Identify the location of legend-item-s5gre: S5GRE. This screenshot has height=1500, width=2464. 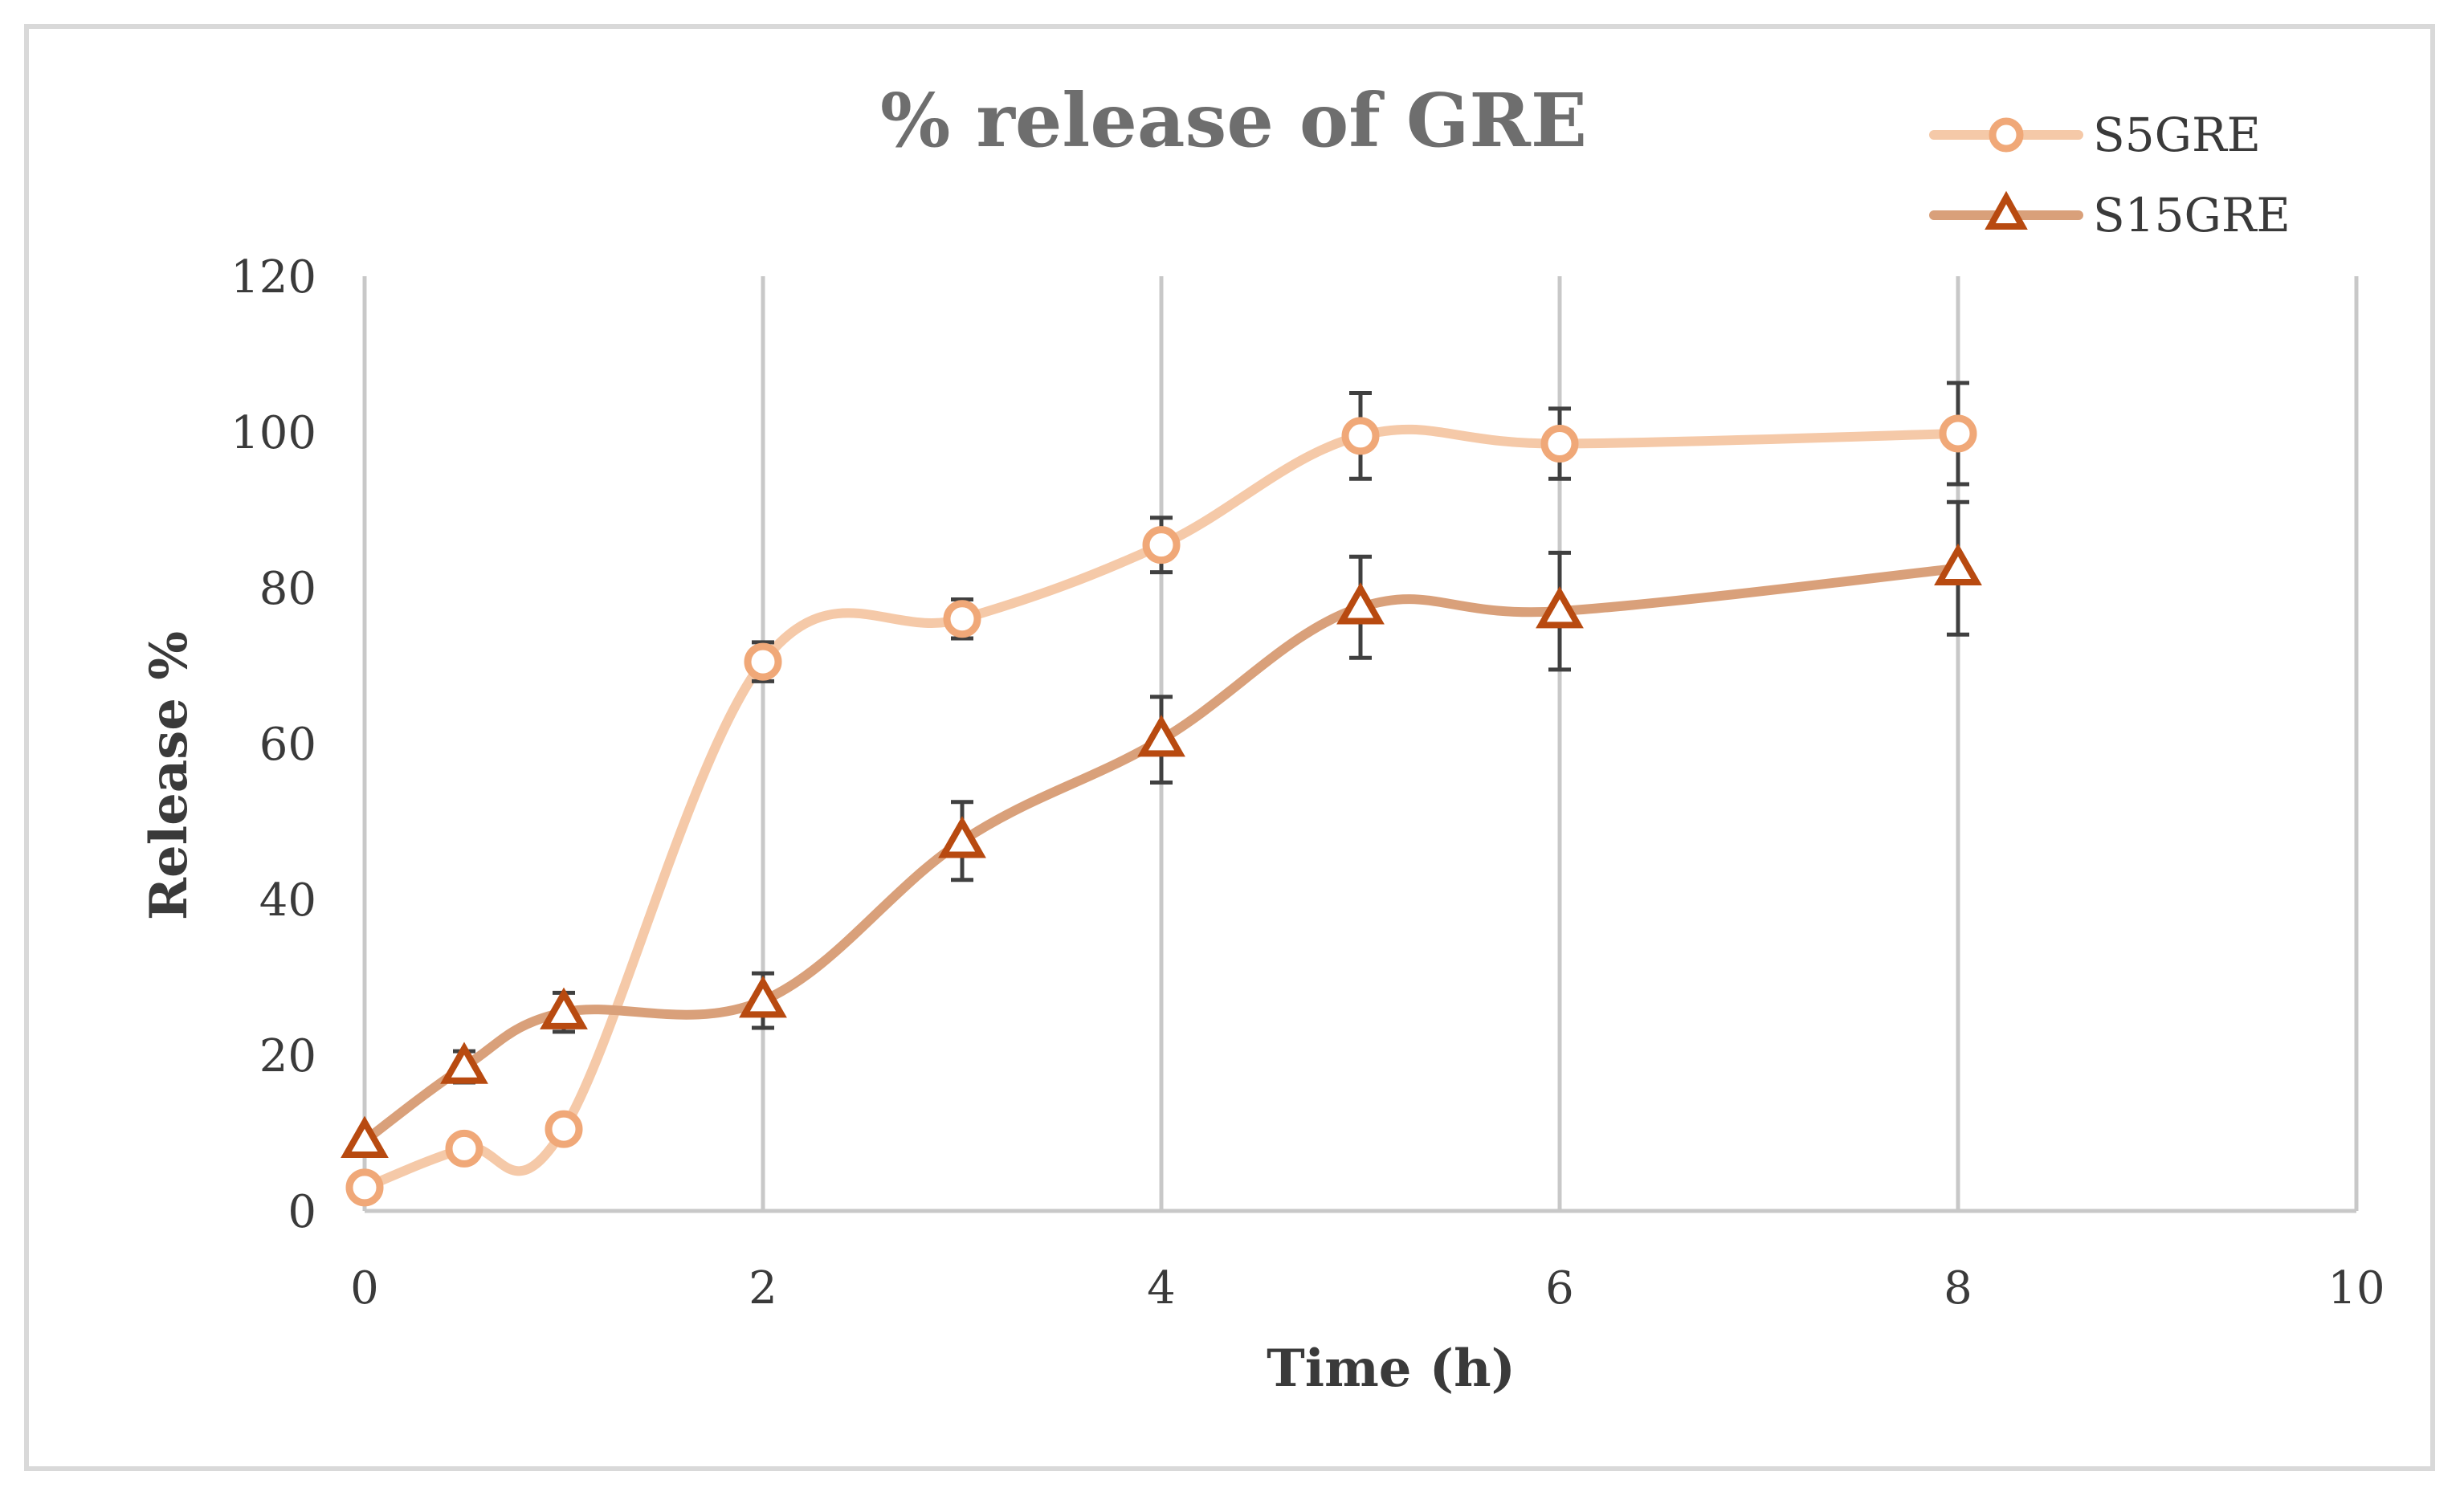
(2095, 135).